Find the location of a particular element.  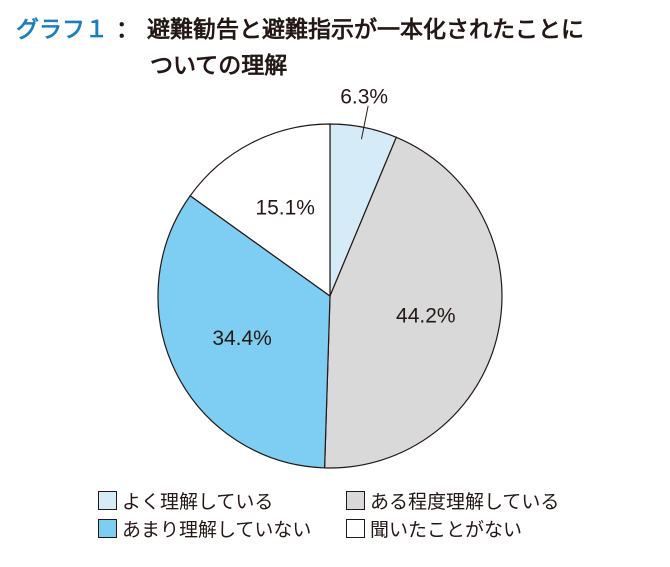

legend-swatch-kiita is located at coordinates (355, 528).